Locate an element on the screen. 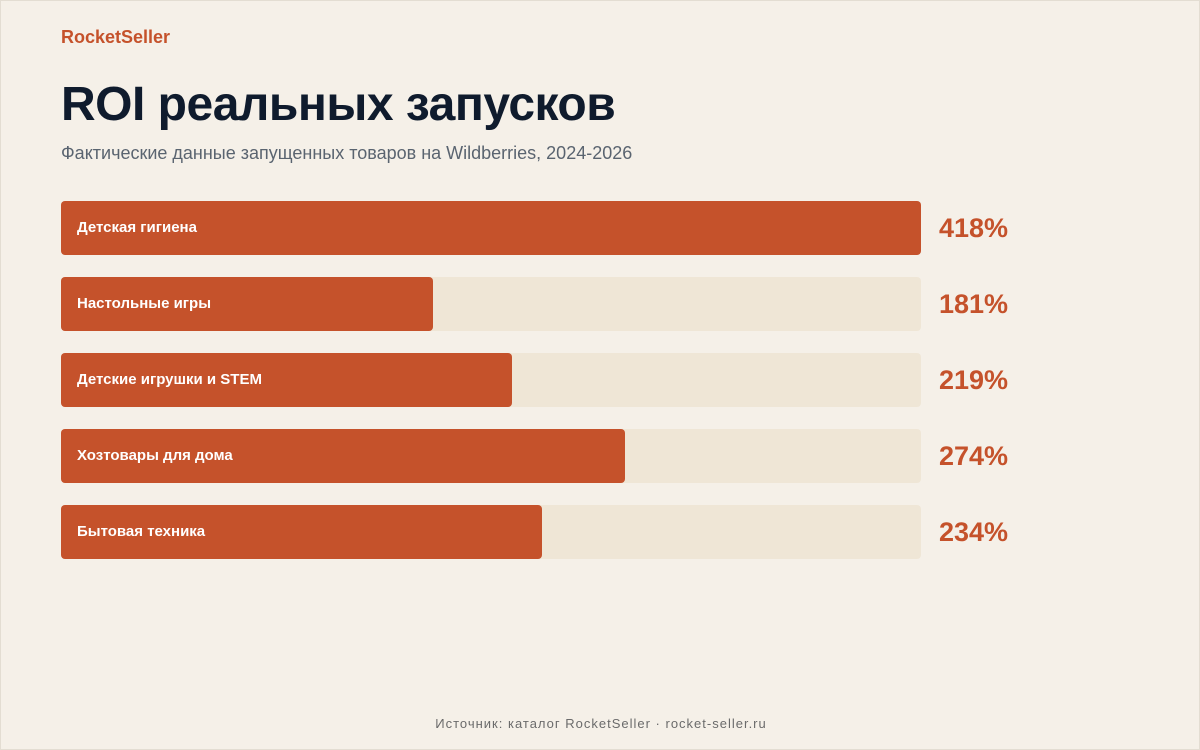 The width and height of the screenshot is (1200, 750). bar-category-label: Детская гигиена is located at coordinates (137, 227).